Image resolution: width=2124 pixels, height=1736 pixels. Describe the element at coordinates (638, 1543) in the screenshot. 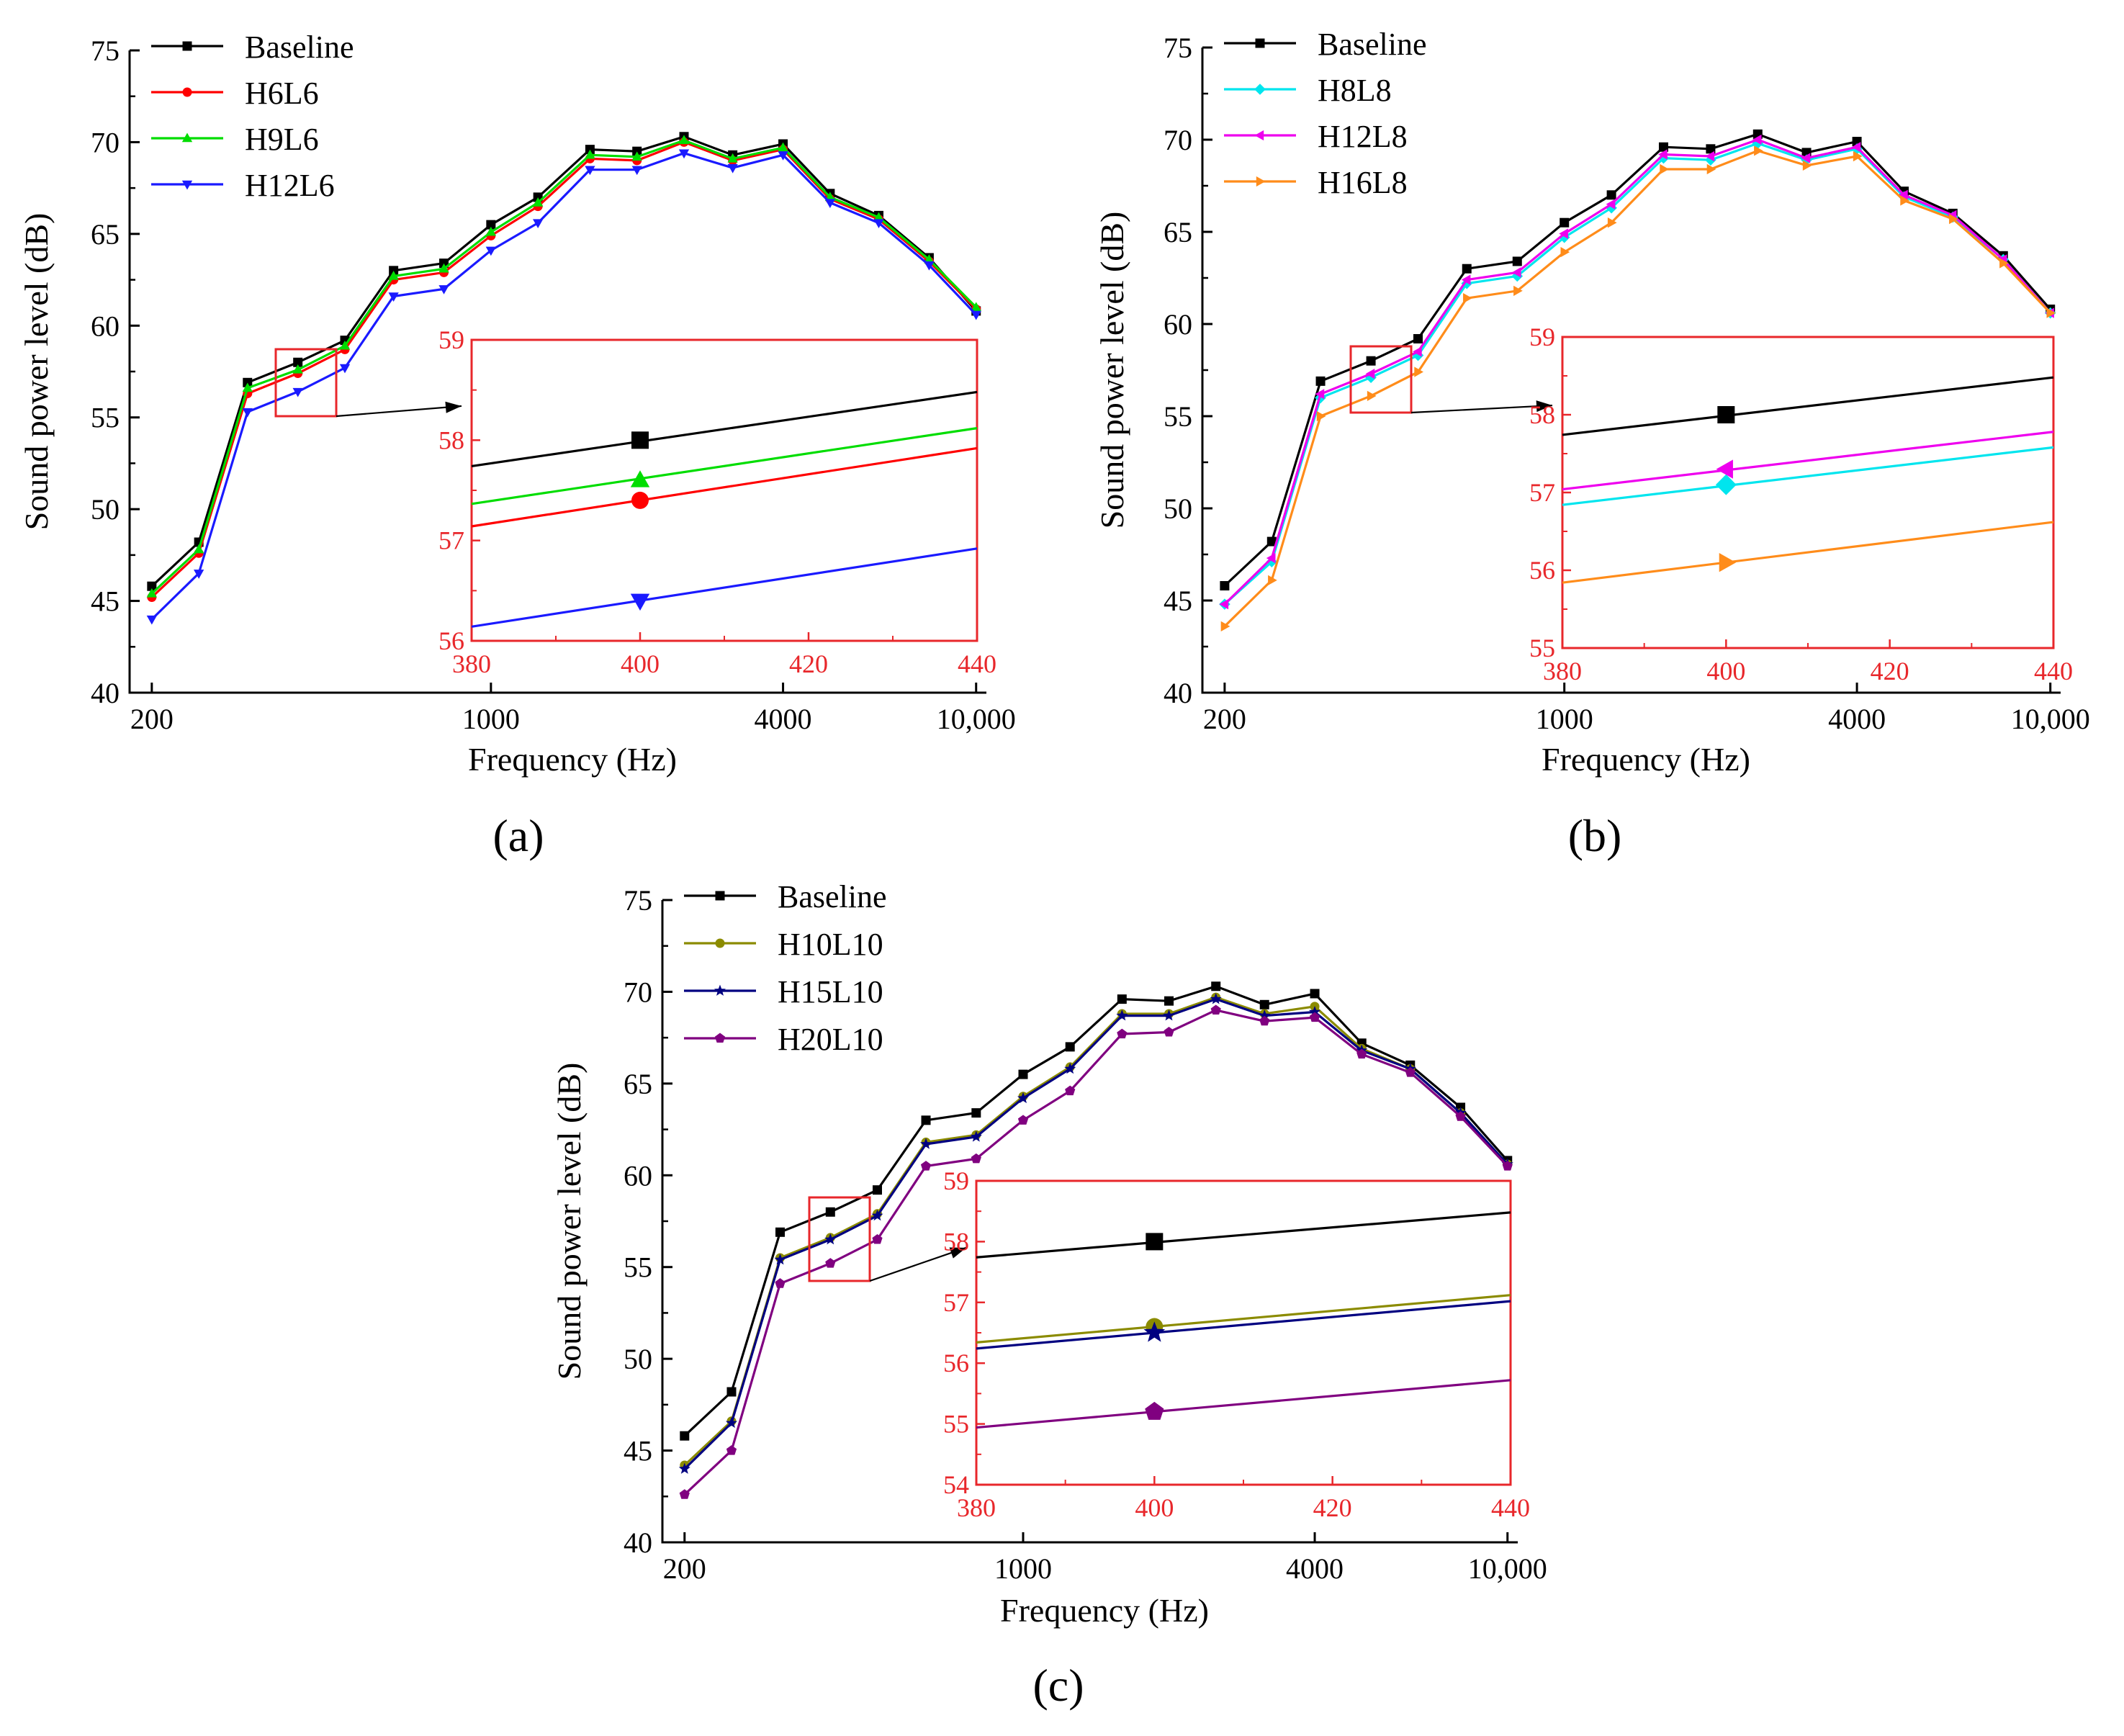

I see `y-tick-label: 40` at that location.